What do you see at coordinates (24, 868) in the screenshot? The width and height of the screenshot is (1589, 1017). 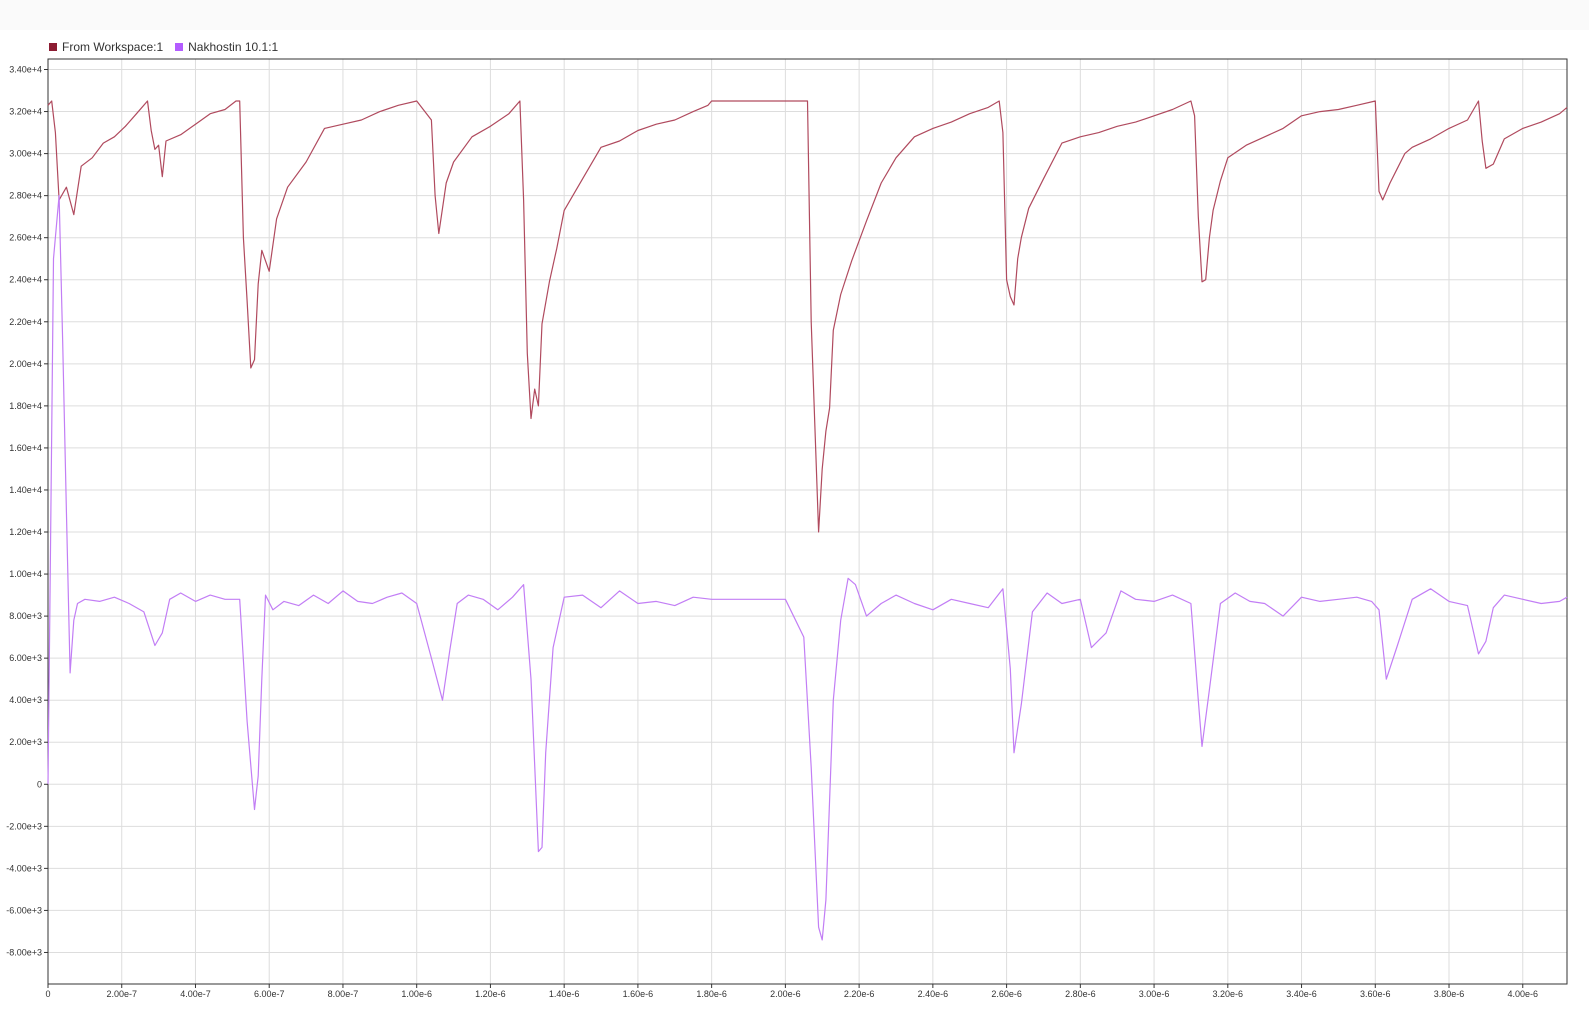 I see `y-tick-label: -4.00e+3` at bounding box center [24, 868].